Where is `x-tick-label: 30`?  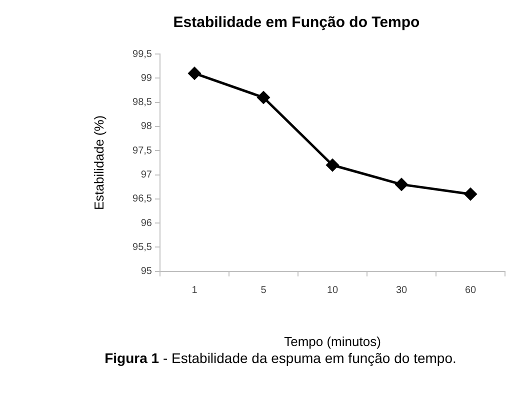
x-tick-label: 30 is located at coordinates (402, 290).